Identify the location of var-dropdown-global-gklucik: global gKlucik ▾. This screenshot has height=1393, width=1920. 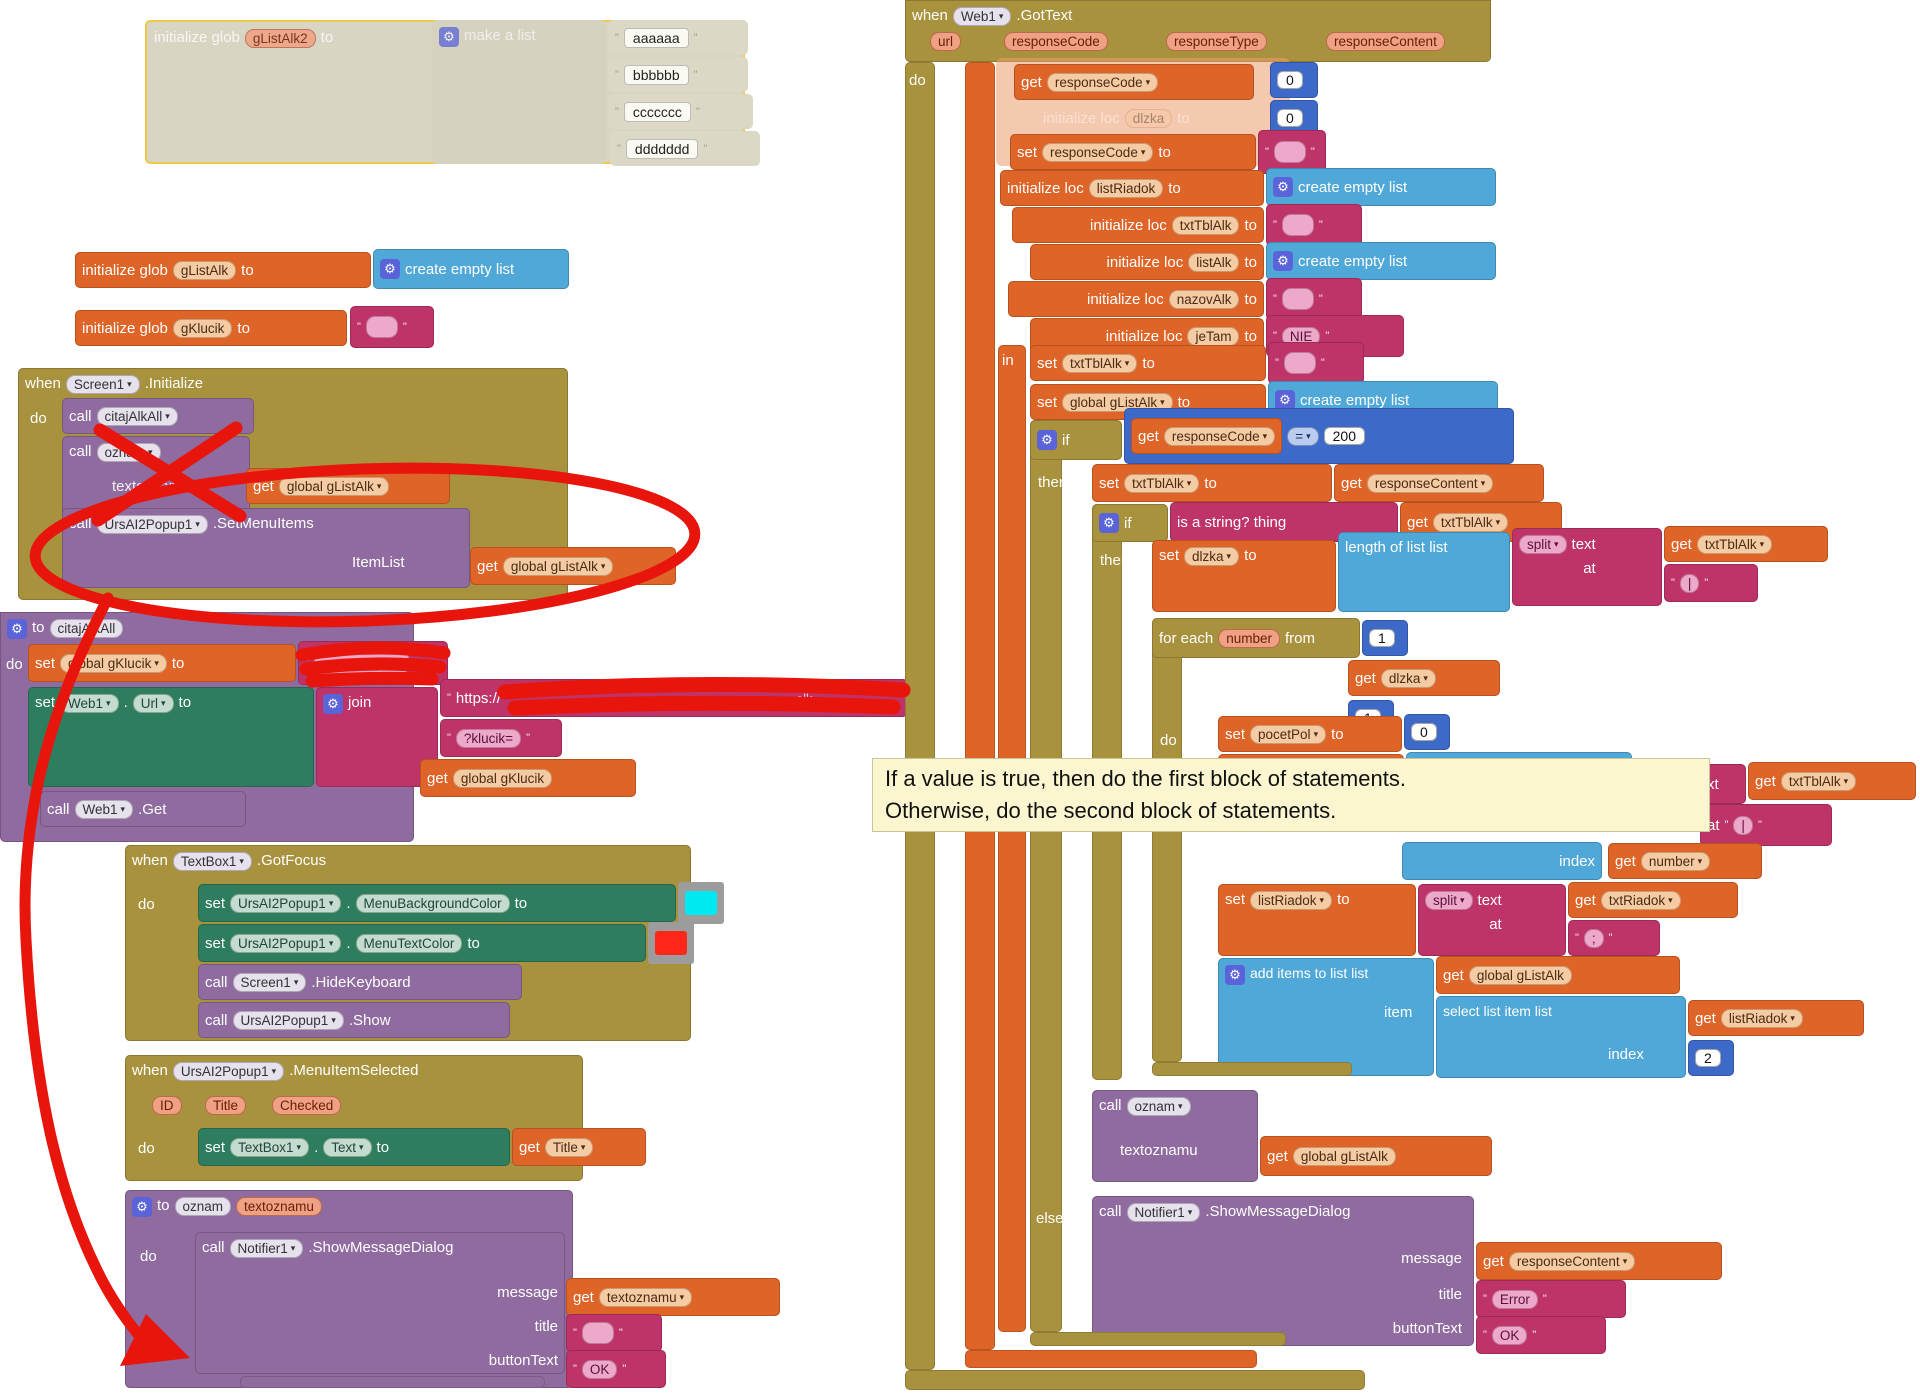
(113, 663).